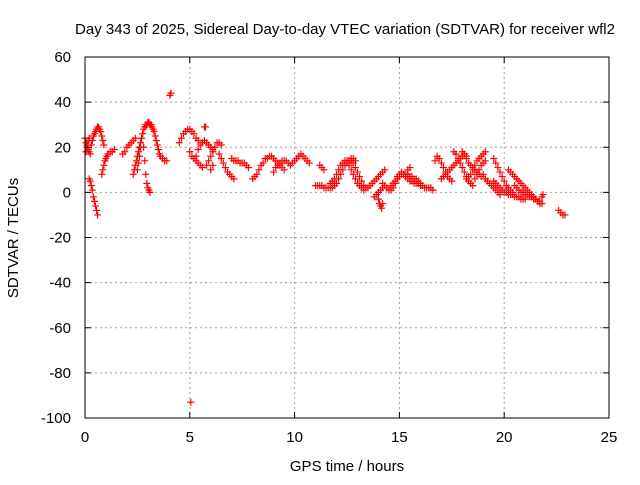  What do you see at coordinates (60, 373) in the screenshot?
I see `y-tick-label: -80` at bounding box center [60, 373].